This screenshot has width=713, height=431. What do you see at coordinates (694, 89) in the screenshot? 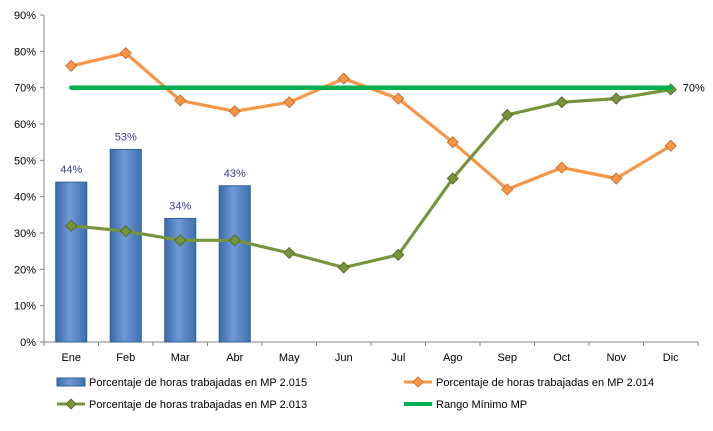
I see `threshold-label: 70%` at bounding box center [694, 89].